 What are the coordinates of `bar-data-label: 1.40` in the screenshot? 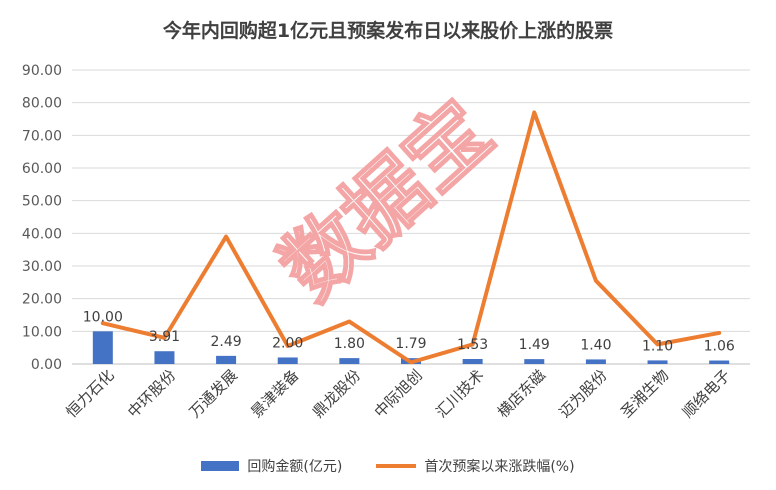 It's located at (595, 345).